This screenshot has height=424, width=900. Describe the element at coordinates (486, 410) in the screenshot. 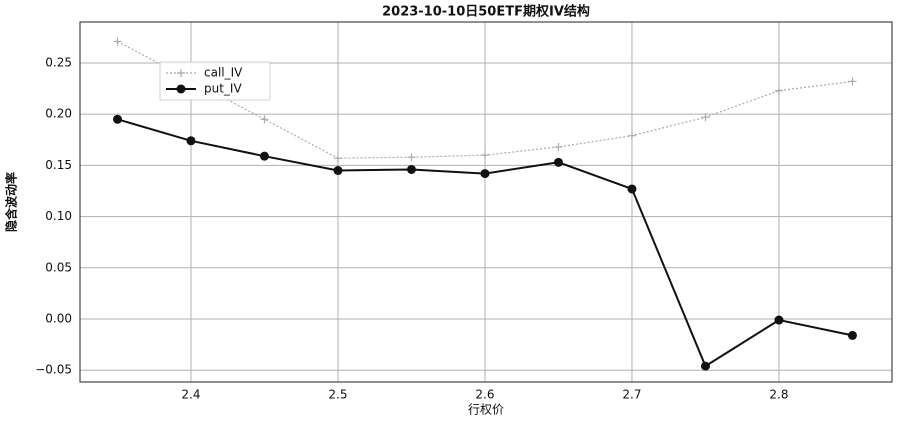

I see `x-axis-label: 行权价` at that location.